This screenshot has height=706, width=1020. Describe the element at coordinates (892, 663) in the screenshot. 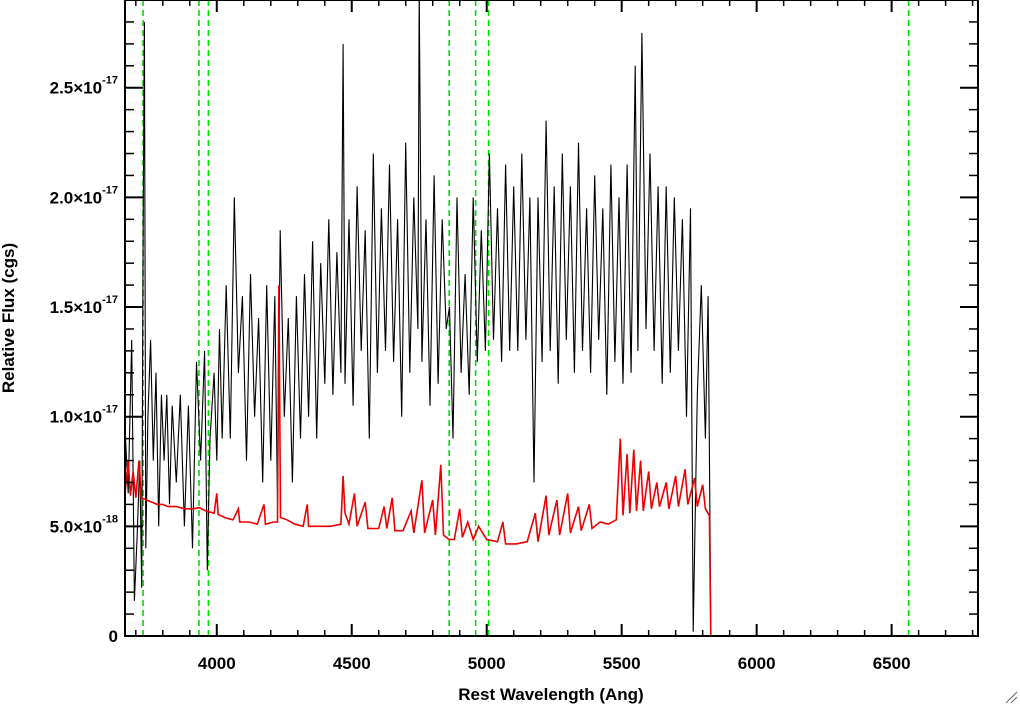

I see `x-tick-label-6500: 6500` at that location.